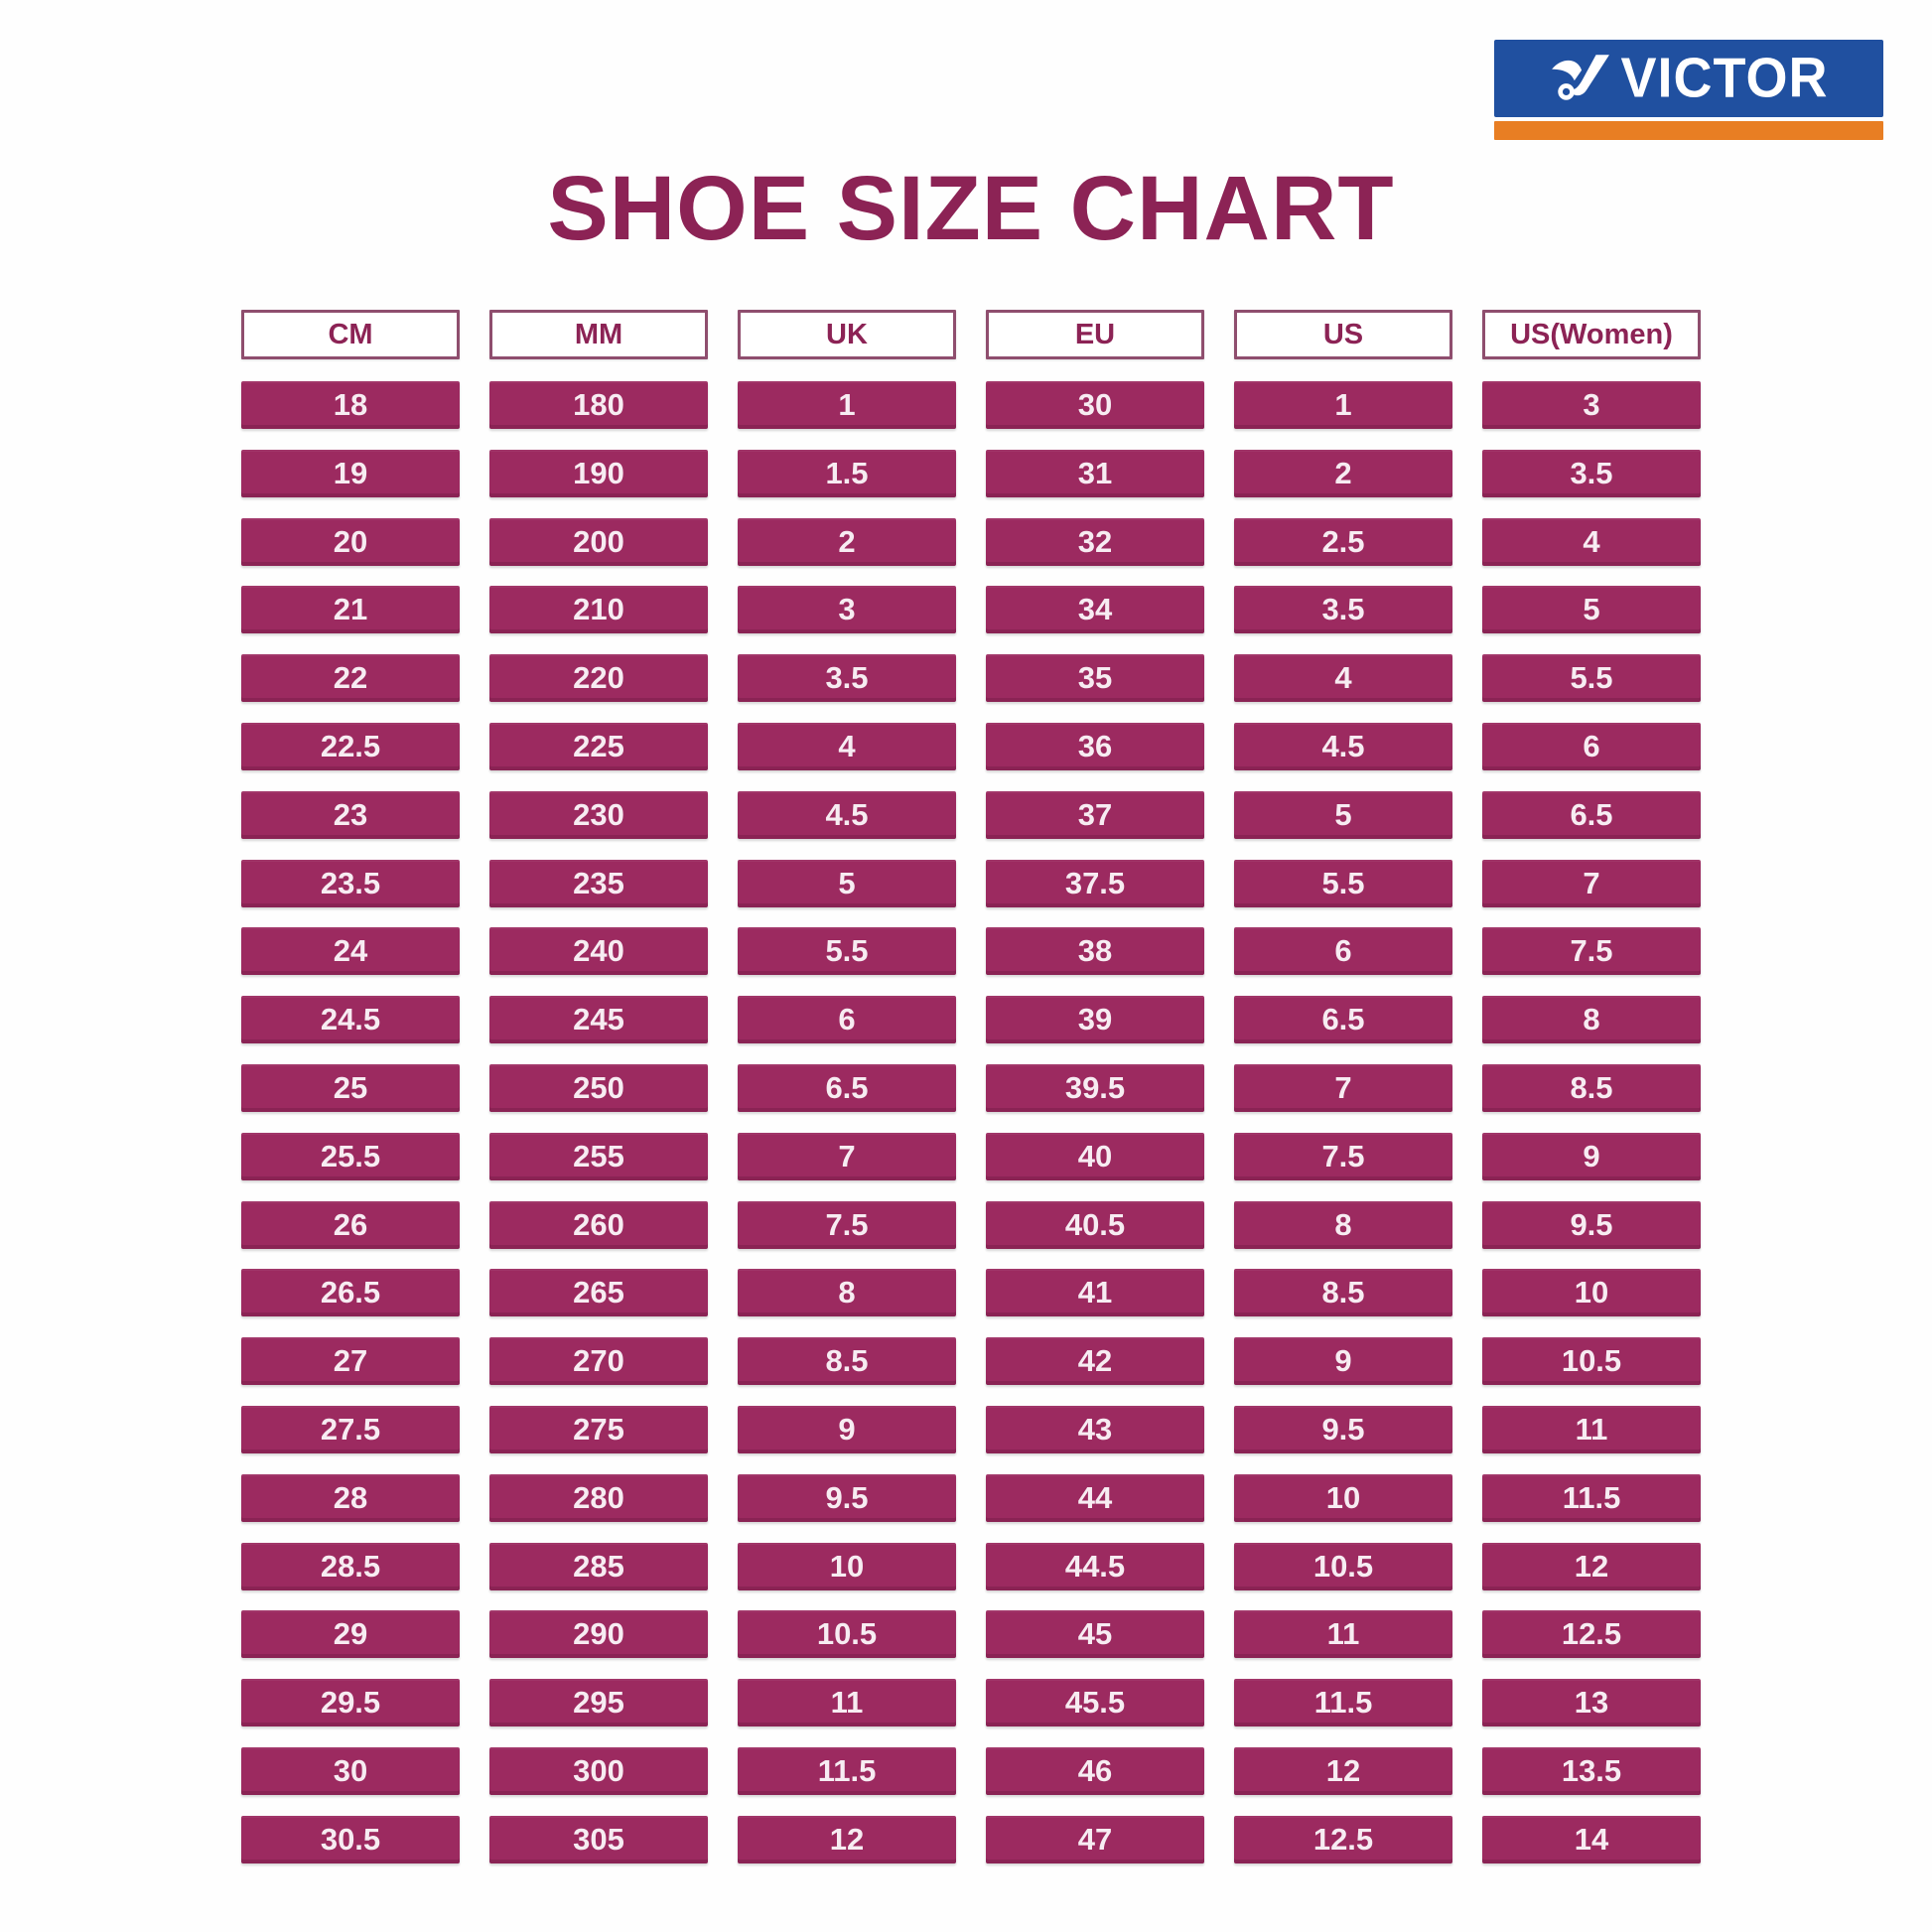  What do you see at coordinates (598, 1497) in the screenshot?
I see `size-cell: 280` at bounding box center [598, 1497].